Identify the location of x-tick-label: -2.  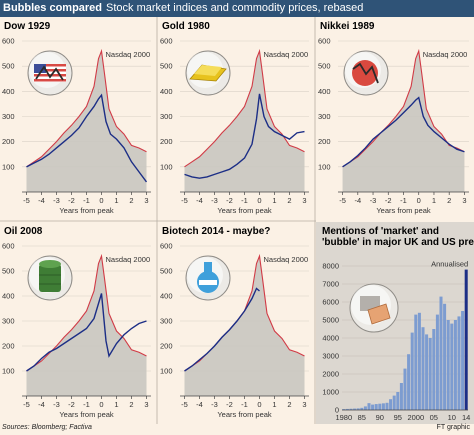
(229, 200).